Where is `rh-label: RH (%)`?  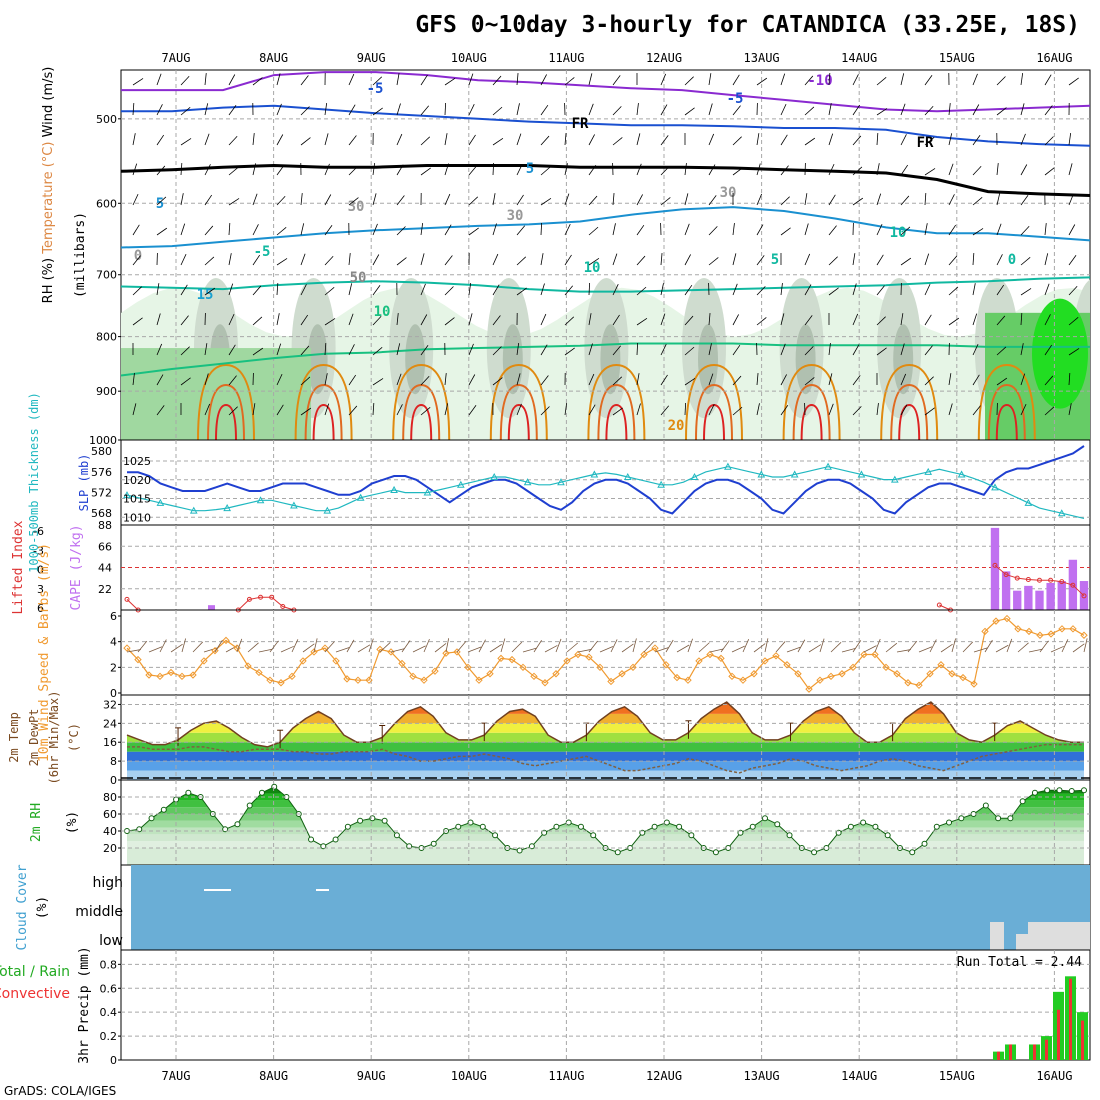 rh-label: RH (%) is located at coordinates (48, 279).